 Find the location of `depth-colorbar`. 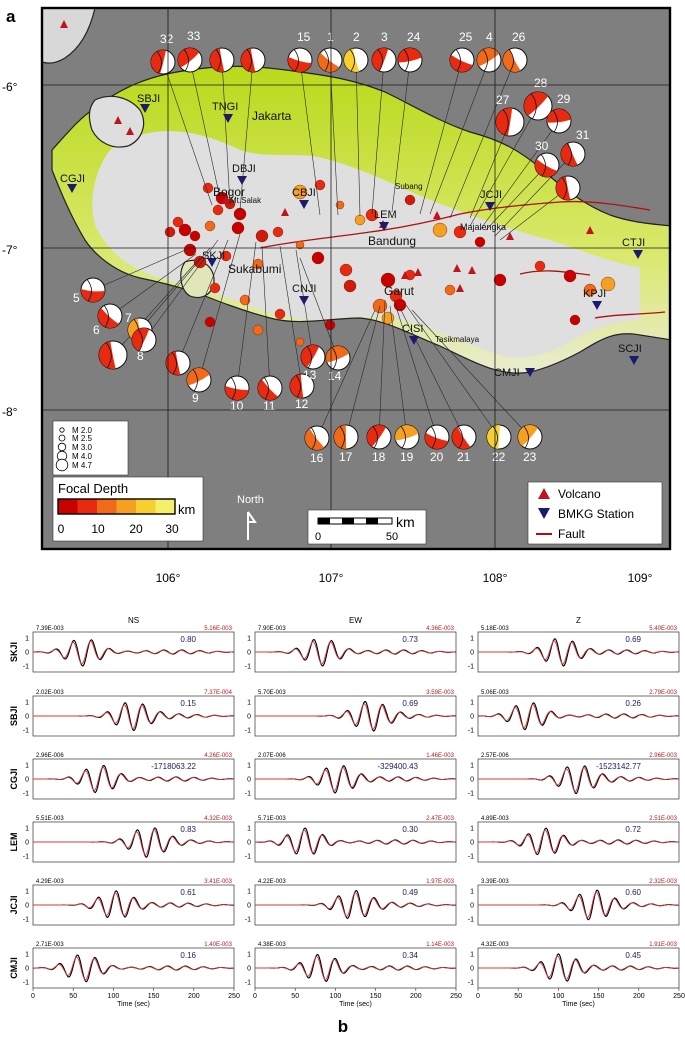

depth-colorbar is located at coordinates (117, 506).